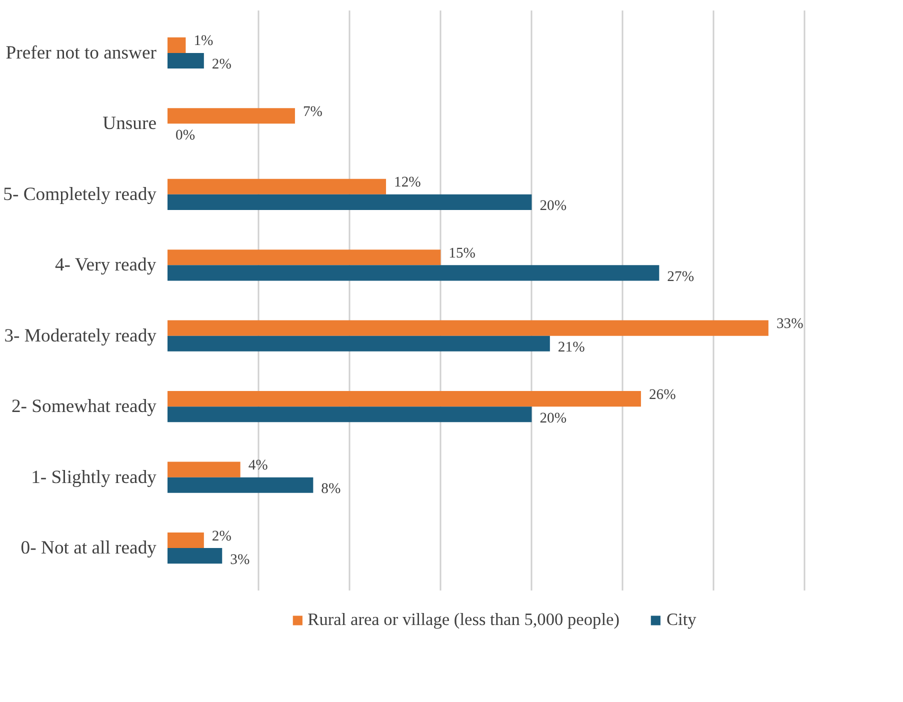  Describe the element at coordinates (464, 620) in the screenshot. I see `legend-label: Rural area or village (less than 5,000 people)` at that location.